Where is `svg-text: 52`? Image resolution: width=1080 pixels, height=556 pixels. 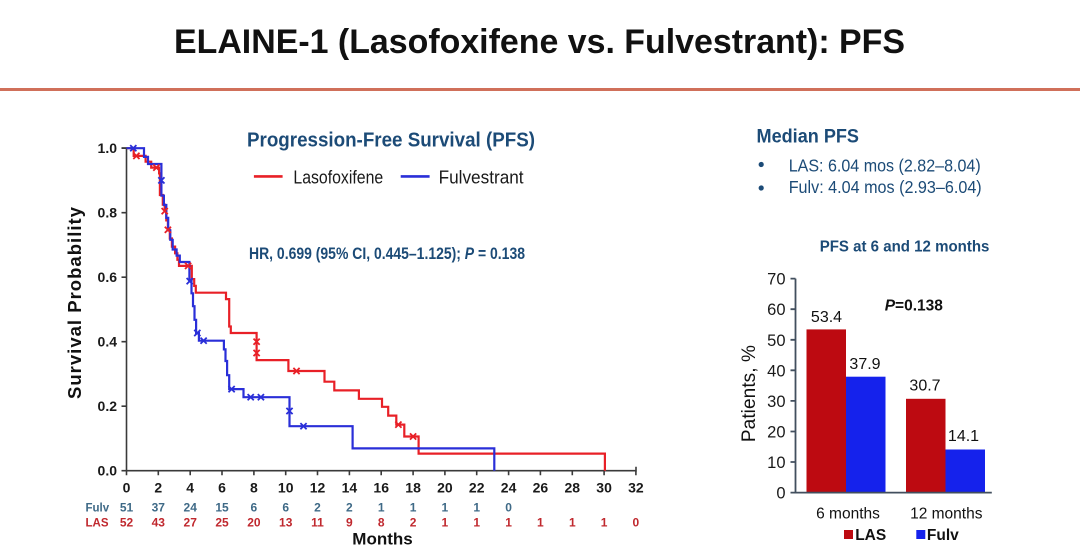 svg-text: 52 is located at coordinates (127, 522).